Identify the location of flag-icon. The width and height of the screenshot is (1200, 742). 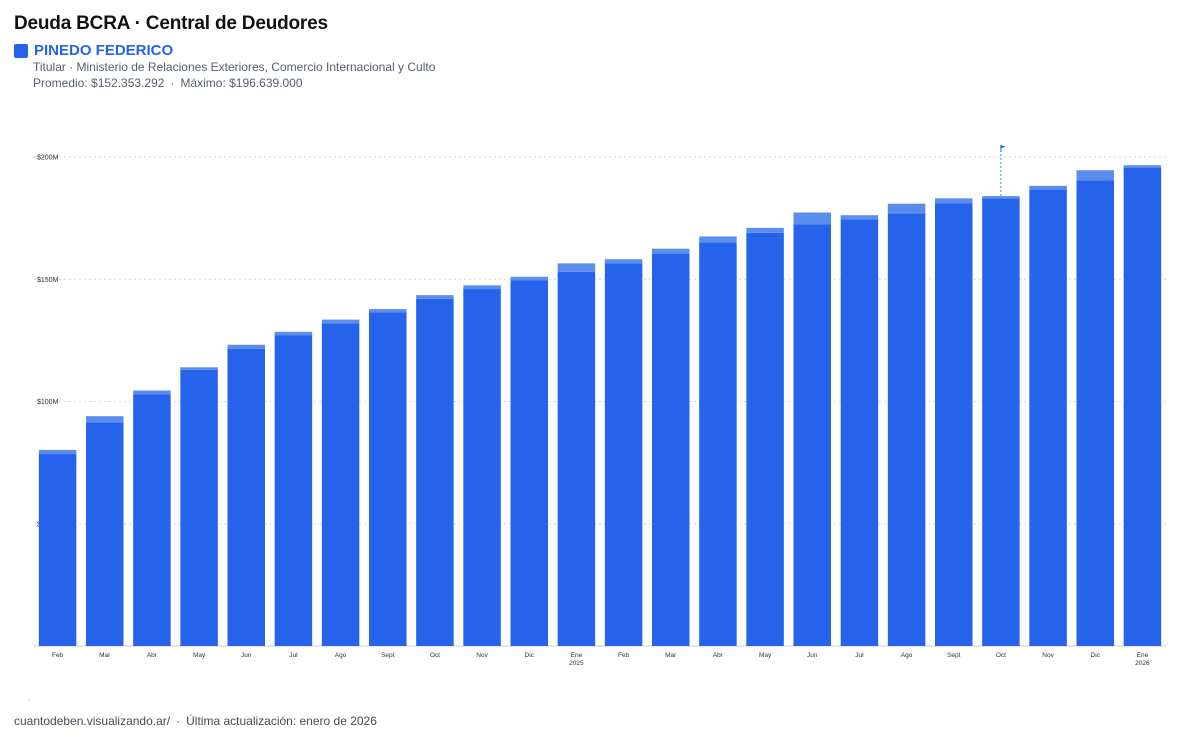
(1003, 147).